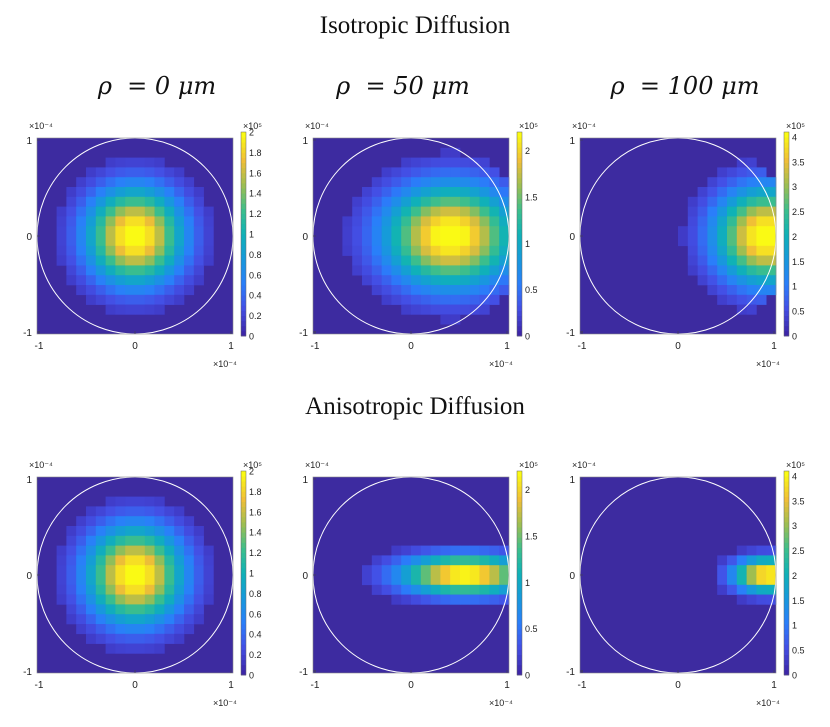 The height and width of the screenshot is (727, 830). What do you see at coordinates (507, 685) in the screenshot?
I see `x-tick-label: 1` at bounding box center [507, 685].